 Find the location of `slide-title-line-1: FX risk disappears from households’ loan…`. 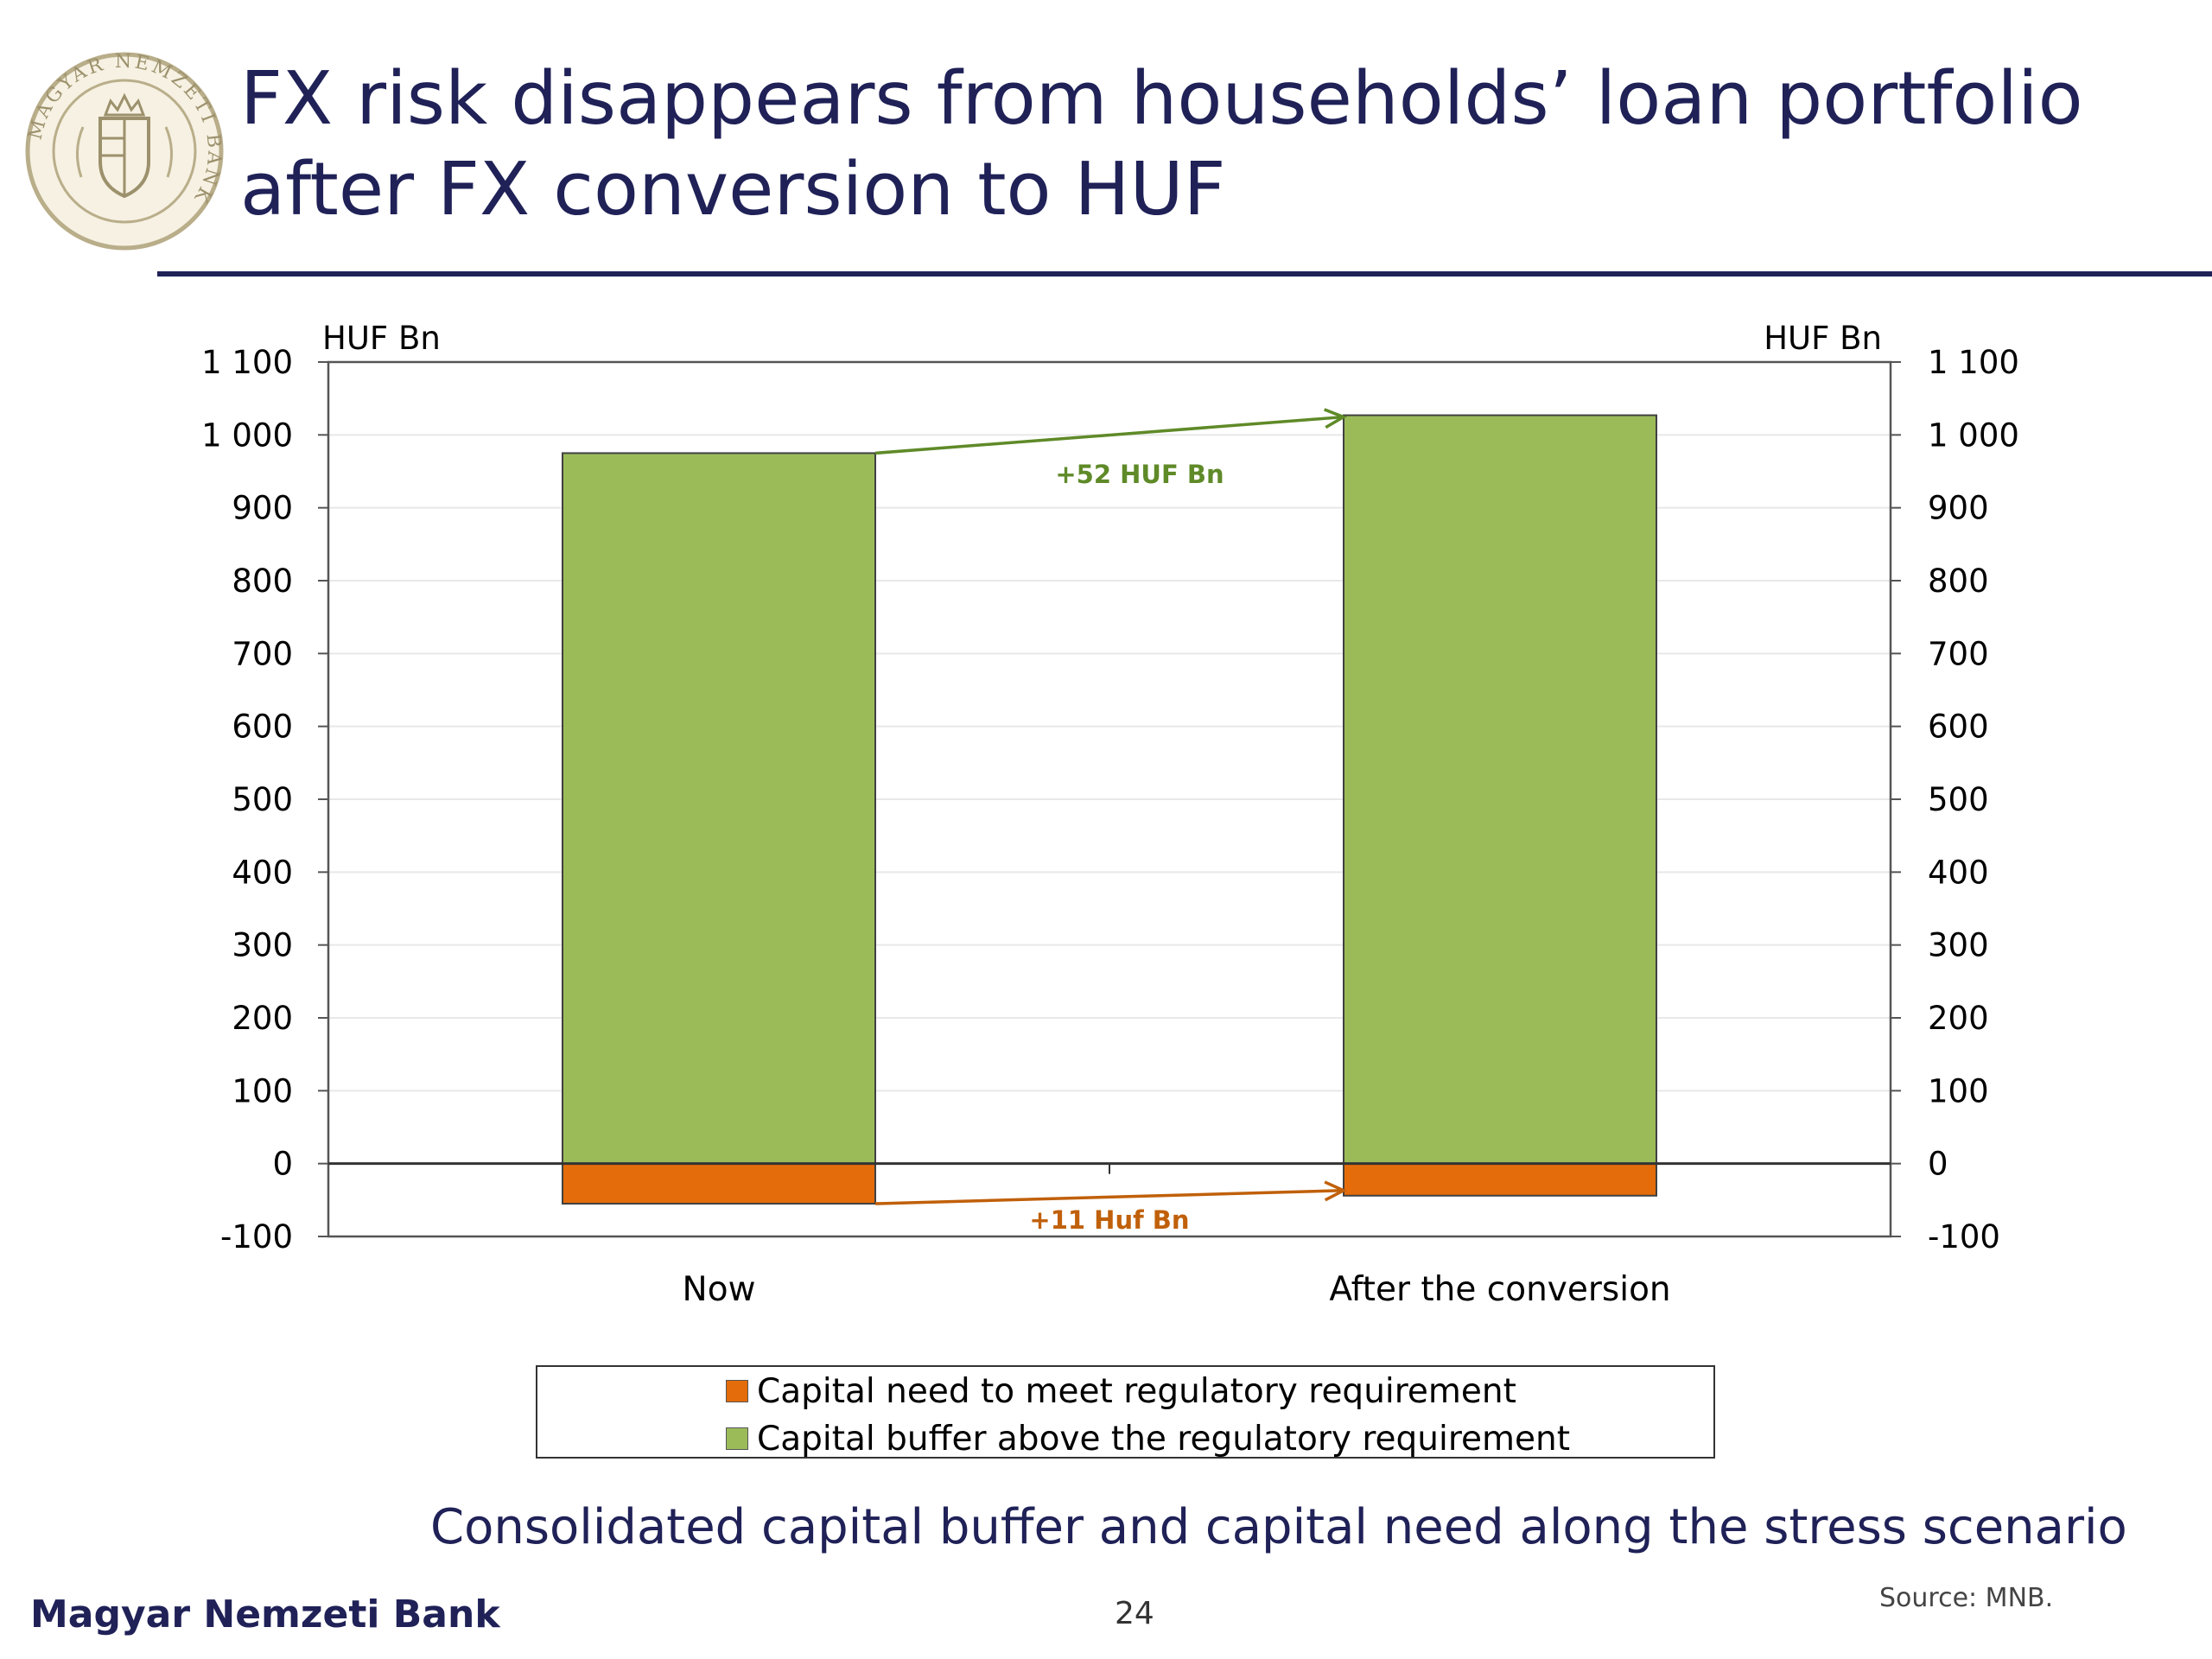

slide-title-line-1: FX risk disappears from households’ loan… is located at coordinates (1161, 99).